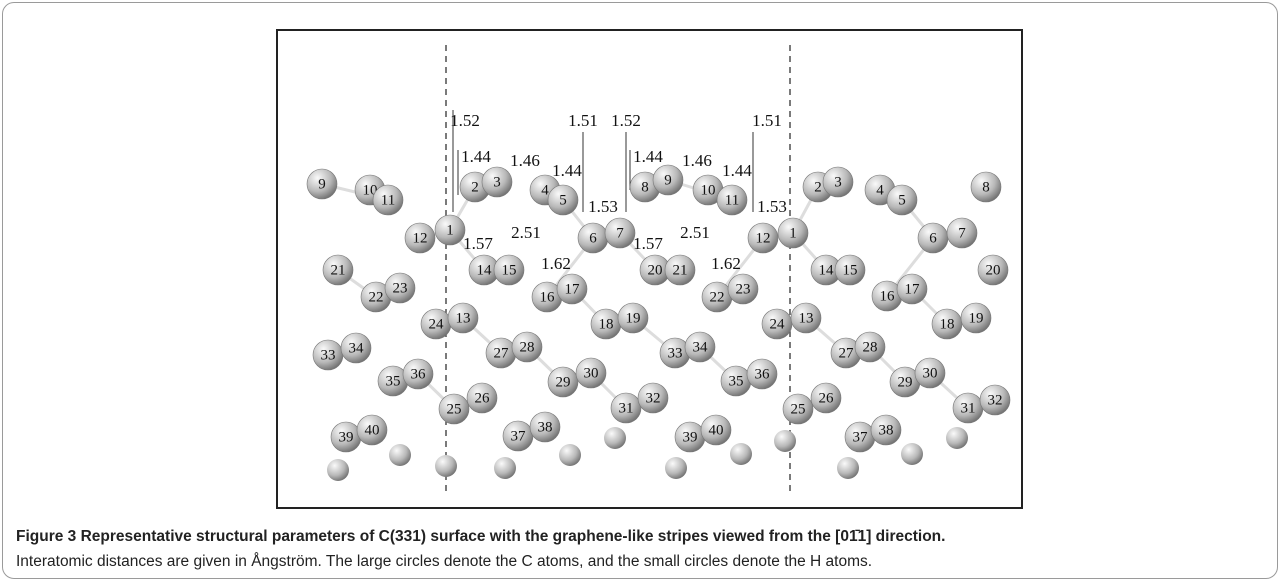  I want to click on atom-label: 18, so click(606, 324).